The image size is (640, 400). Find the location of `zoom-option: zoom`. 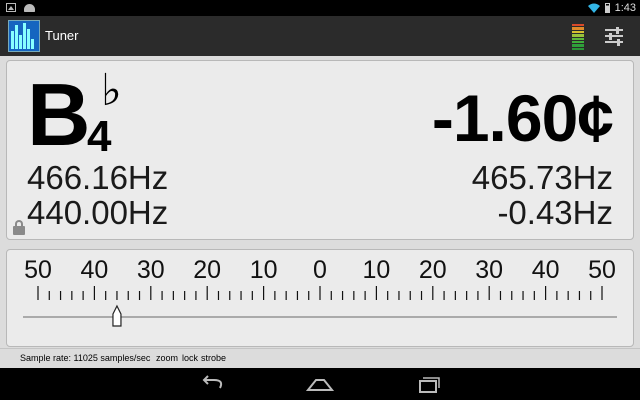

zoom-option: zoom is located at coordinates (167, 358).